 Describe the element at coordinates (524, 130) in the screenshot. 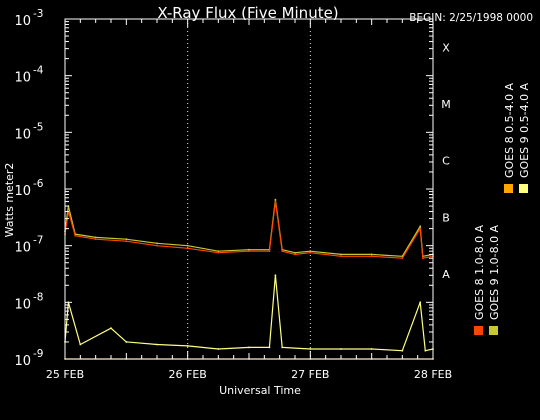

I see `legend-label: GOES 9 0.5-4.0 A` at that location.